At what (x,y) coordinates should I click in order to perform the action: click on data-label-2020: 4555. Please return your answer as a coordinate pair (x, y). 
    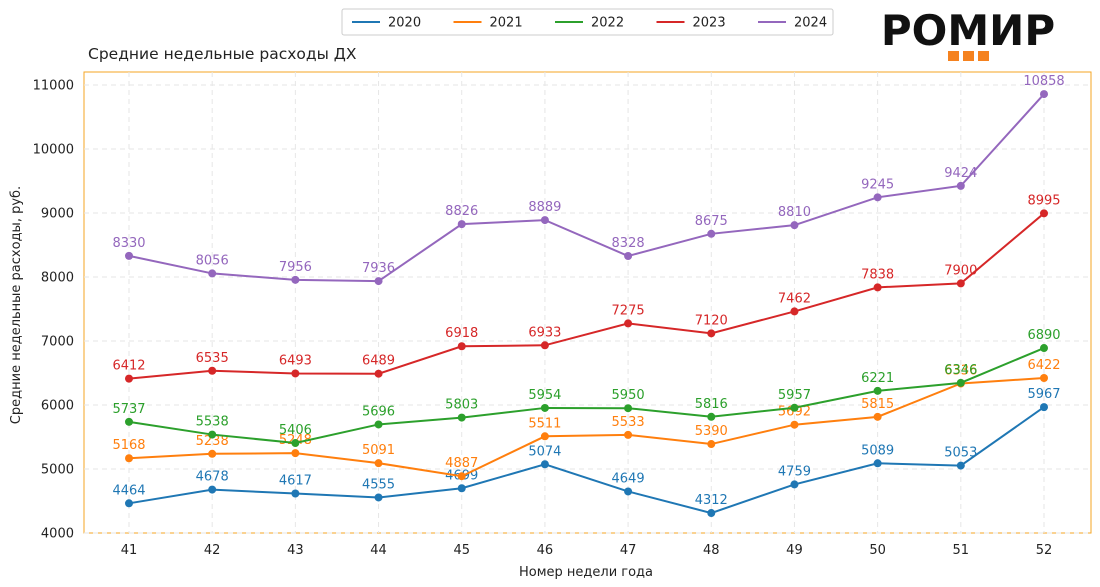
    Looking at the image, I should click on (378, 484).